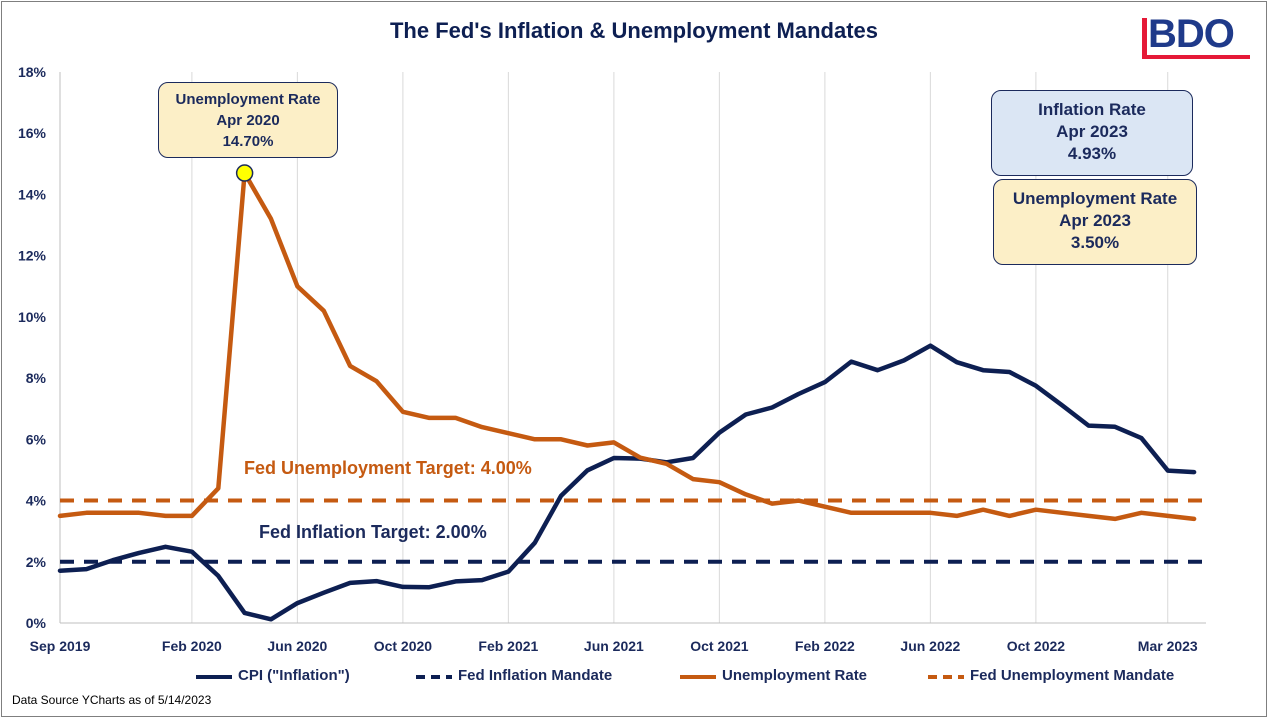 The height and width of the screenshot is (718, 1268). I want to click on y-tick-label: 4%, so click(36, 501).